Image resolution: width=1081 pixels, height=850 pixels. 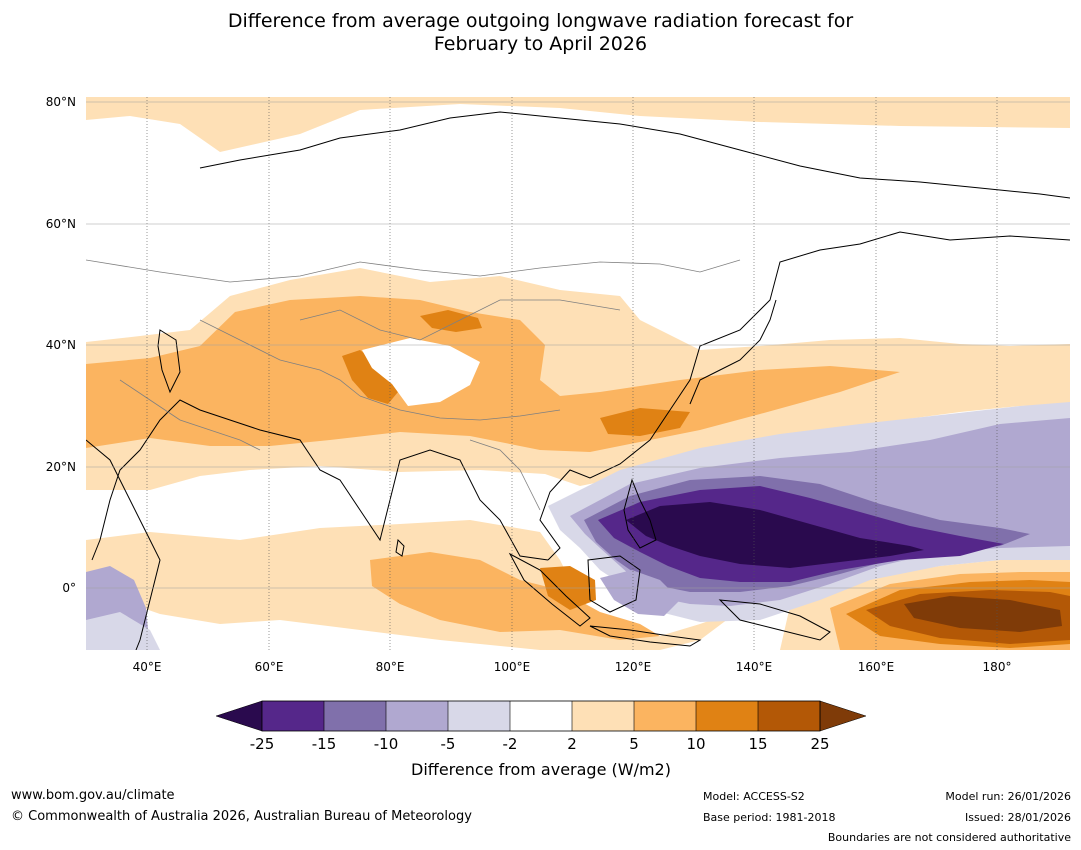 What do you see at coordinates (549, 589) in the screenshot?
I see `coastline-sumatra` at bounding box center [549, 589].